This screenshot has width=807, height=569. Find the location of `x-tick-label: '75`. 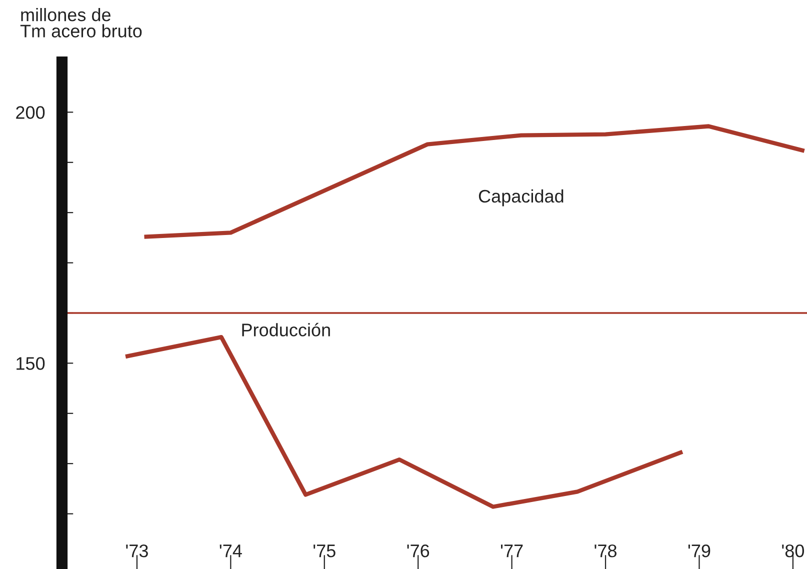

x-tick-label: '75 is located at coordinates (325, 551).